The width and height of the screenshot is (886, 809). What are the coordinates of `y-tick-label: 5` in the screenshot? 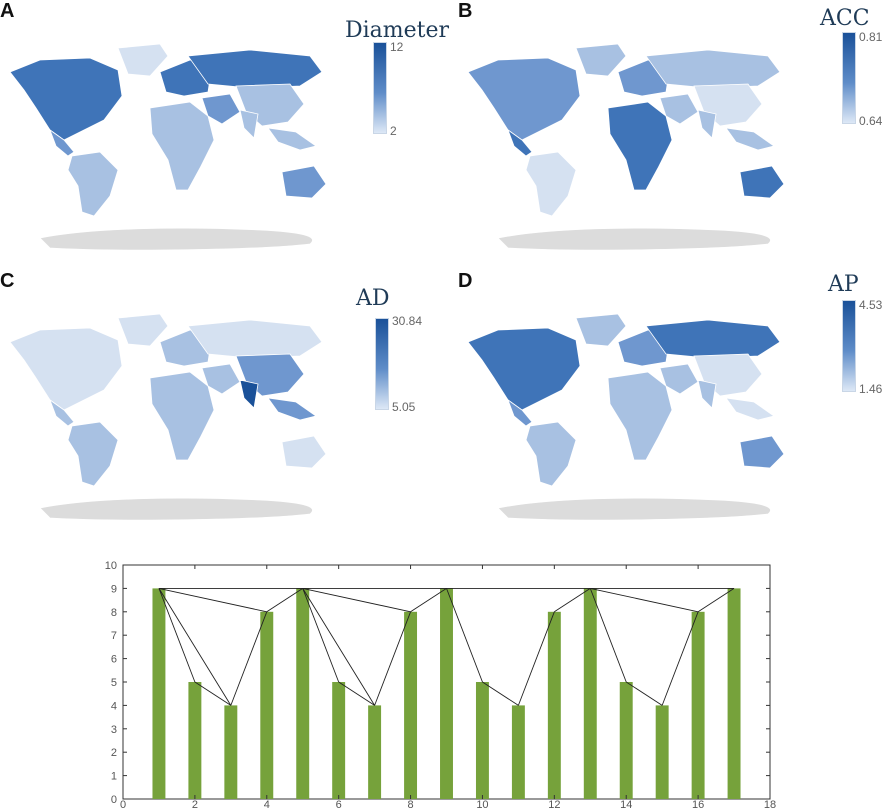 It's located at (114, 683).